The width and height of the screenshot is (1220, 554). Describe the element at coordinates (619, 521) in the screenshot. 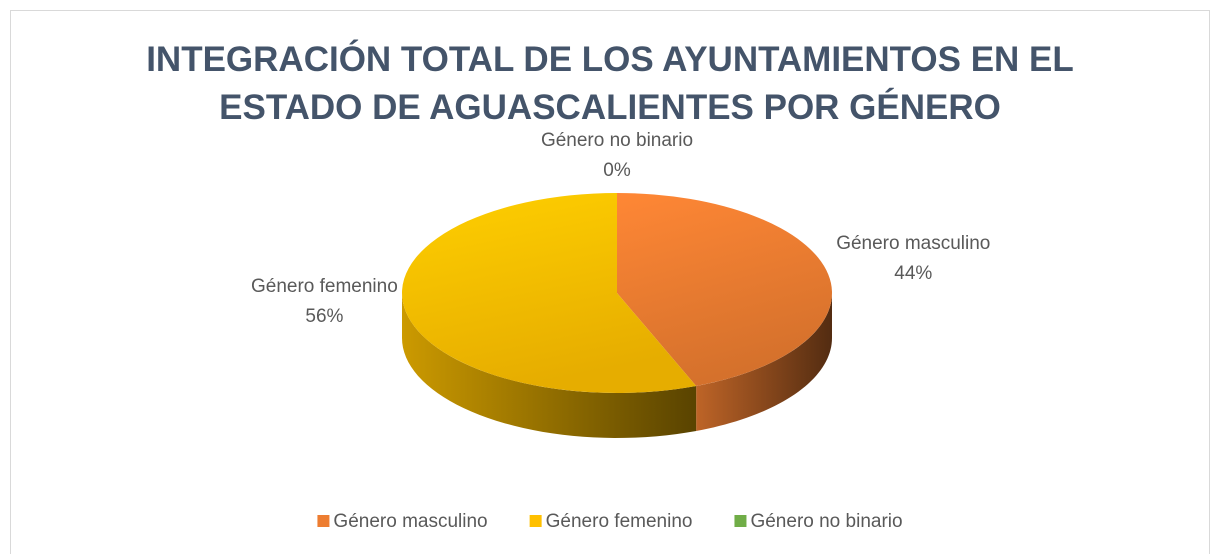

I see `legend-label: Género femenino` at that location.